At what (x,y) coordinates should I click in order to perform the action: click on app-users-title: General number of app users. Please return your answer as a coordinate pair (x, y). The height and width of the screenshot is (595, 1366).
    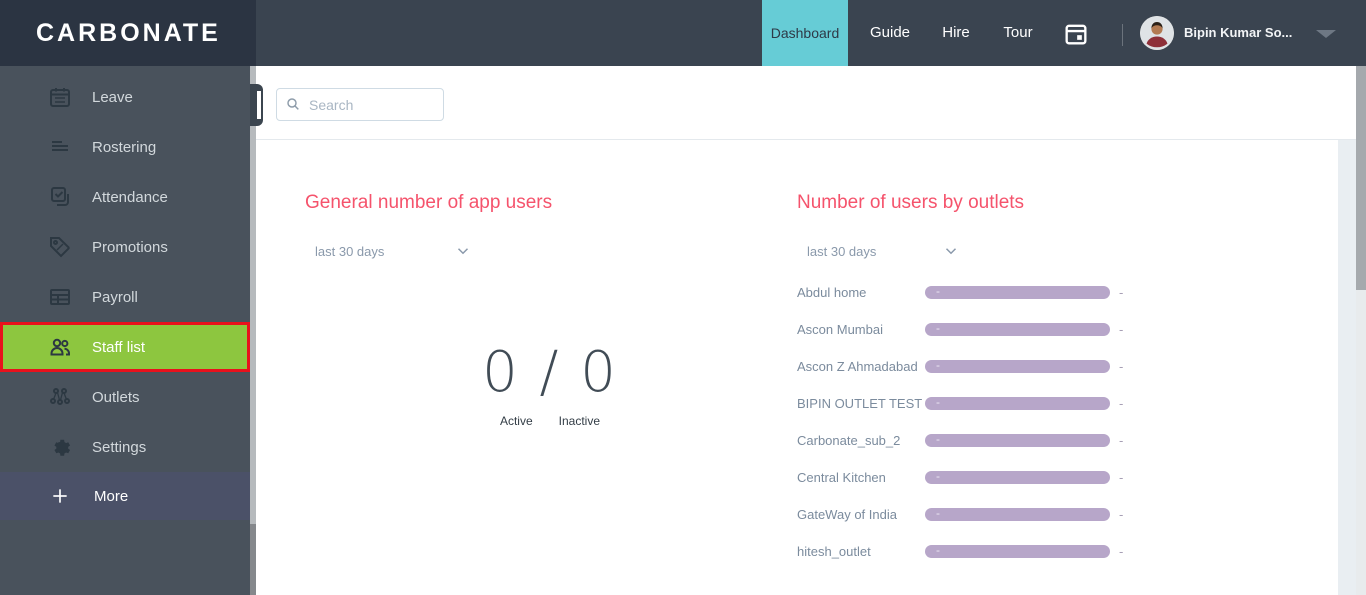
    Looking at the image, I should click on (429, 202).